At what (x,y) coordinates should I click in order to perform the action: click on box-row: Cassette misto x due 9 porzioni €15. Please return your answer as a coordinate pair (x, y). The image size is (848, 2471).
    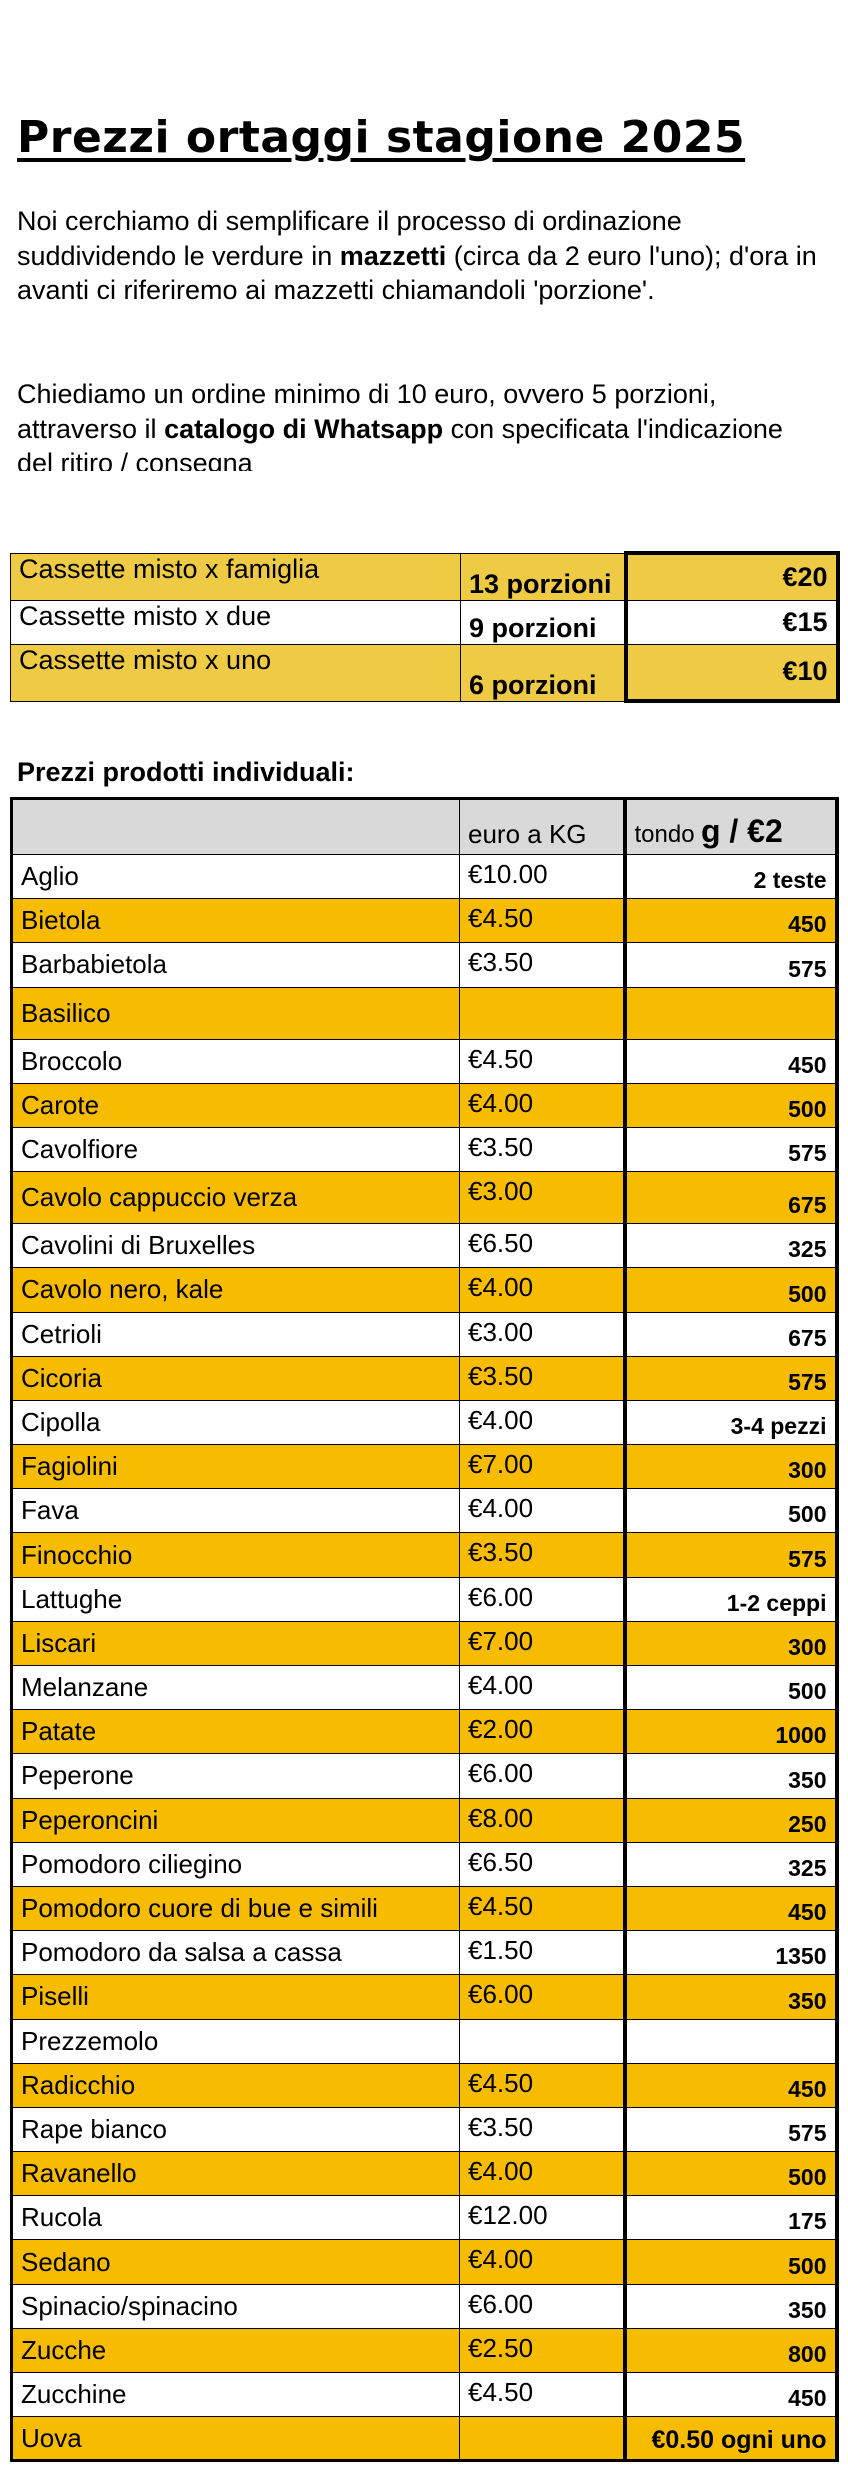
    Looking at the image, I should click on (425, 622).